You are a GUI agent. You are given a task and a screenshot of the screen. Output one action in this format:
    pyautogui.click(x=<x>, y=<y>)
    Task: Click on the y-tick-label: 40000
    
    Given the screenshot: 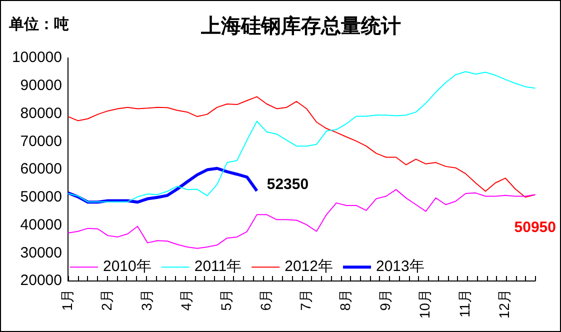 What is the action you would take?
    pyautogui.click(x=41, y=225)
    